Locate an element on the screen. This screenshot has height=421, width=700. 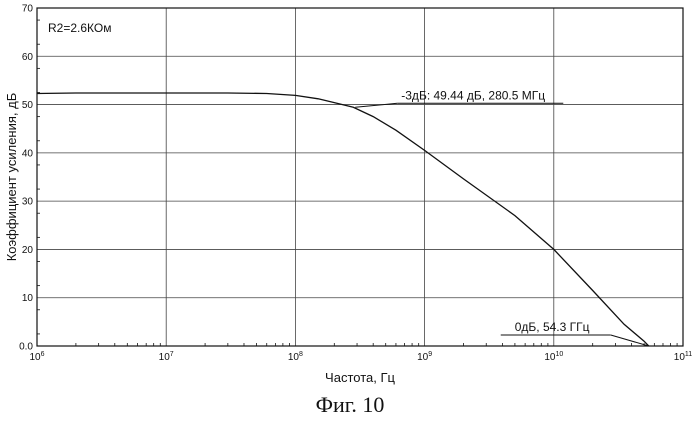
x-tick-label: 10⁸ is located at coordinates (295, 357).